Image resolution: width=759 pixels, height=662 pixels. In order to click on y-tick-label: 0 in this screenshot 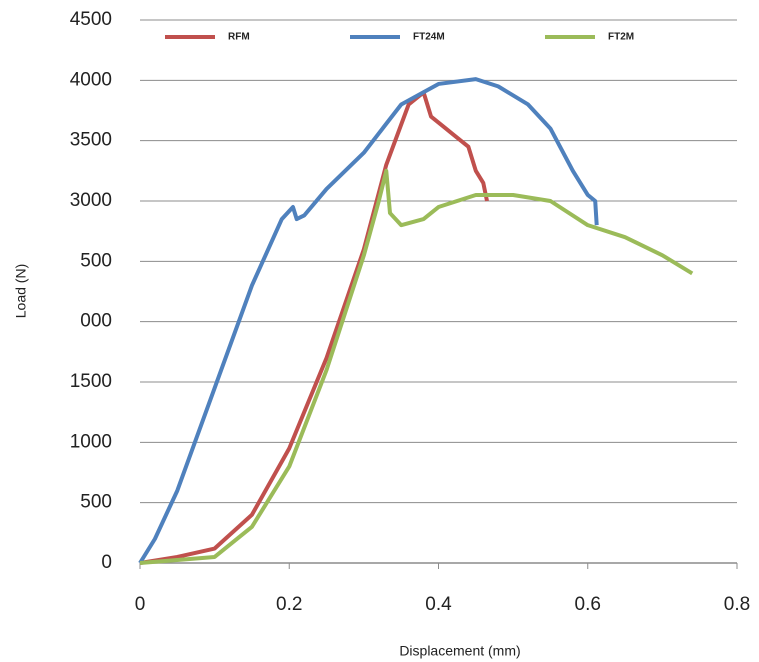, I will do `click(106, 562)`.